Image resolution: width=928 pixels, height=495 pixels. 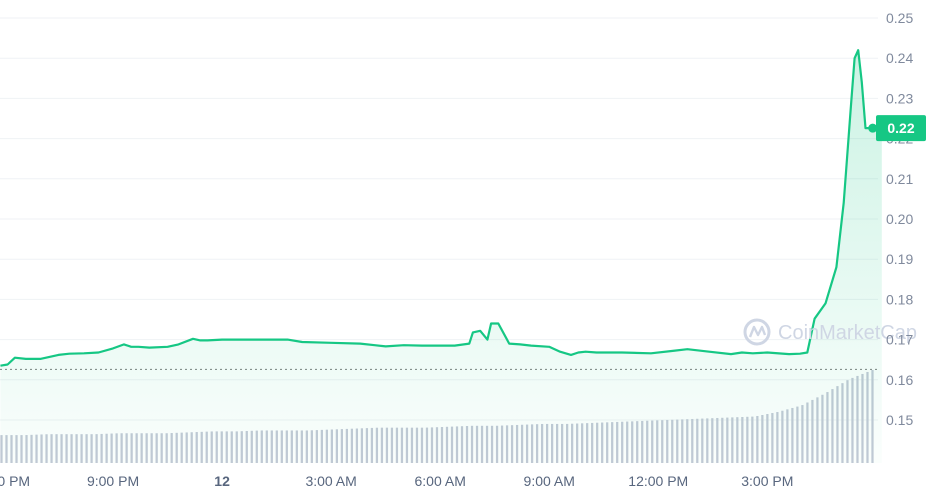 I want to click on y-tick-label: 0.24, so click(x=899, y=58).